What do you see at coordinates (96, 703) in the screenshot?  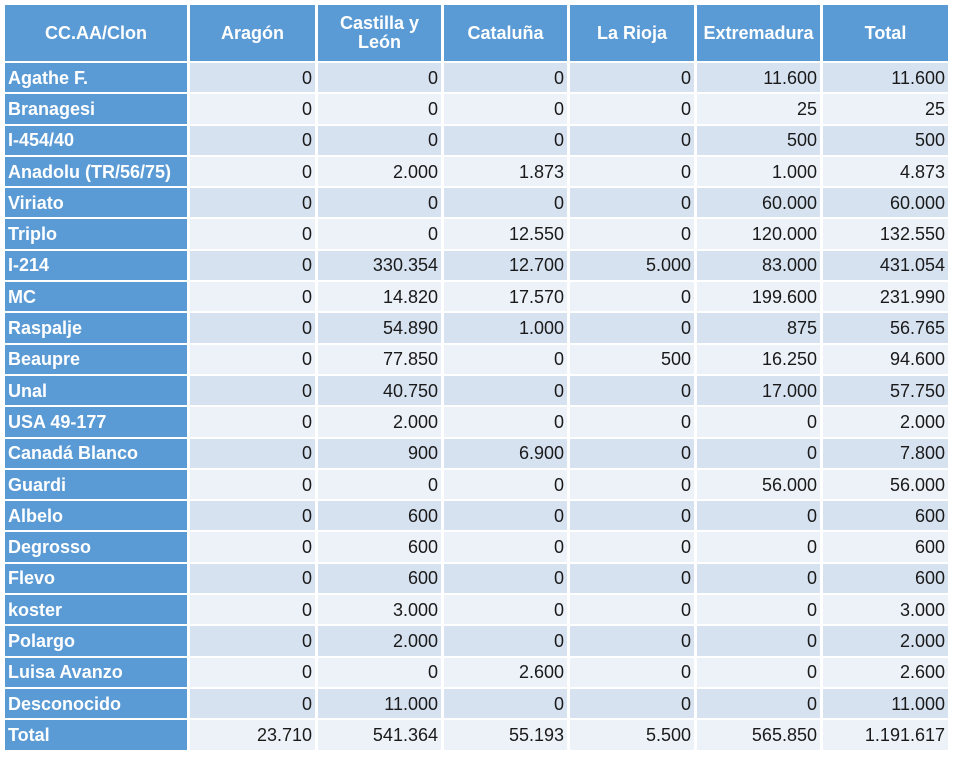 I see `clone-name-cell: Desconocido` at bounding box center [96, 703].